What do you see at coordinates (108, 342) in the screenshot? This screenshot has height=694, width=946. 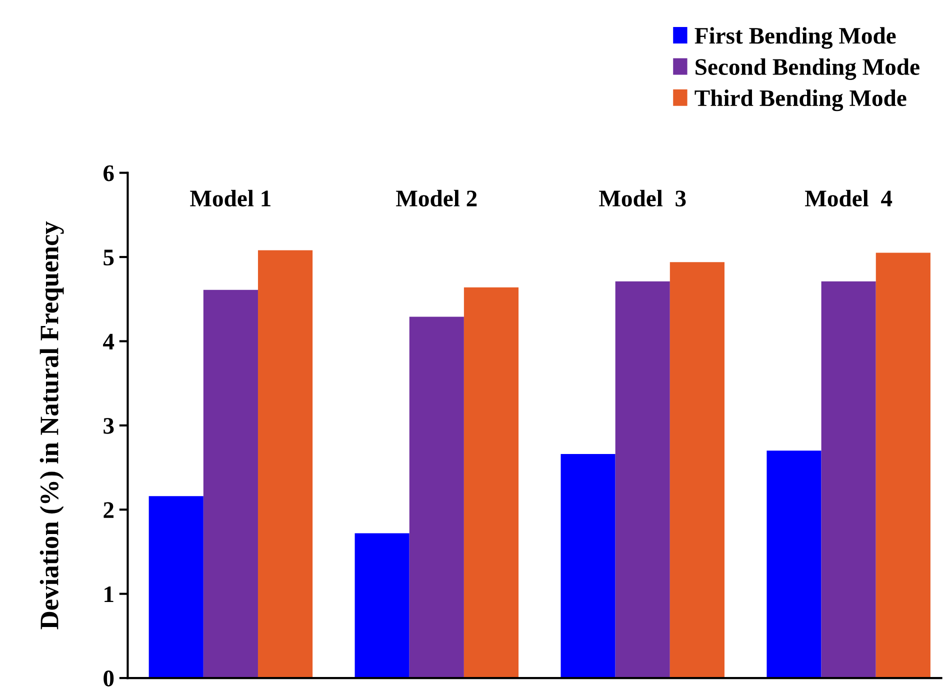 I see `y-tick-label: 4` at bounding box center [108, 342].